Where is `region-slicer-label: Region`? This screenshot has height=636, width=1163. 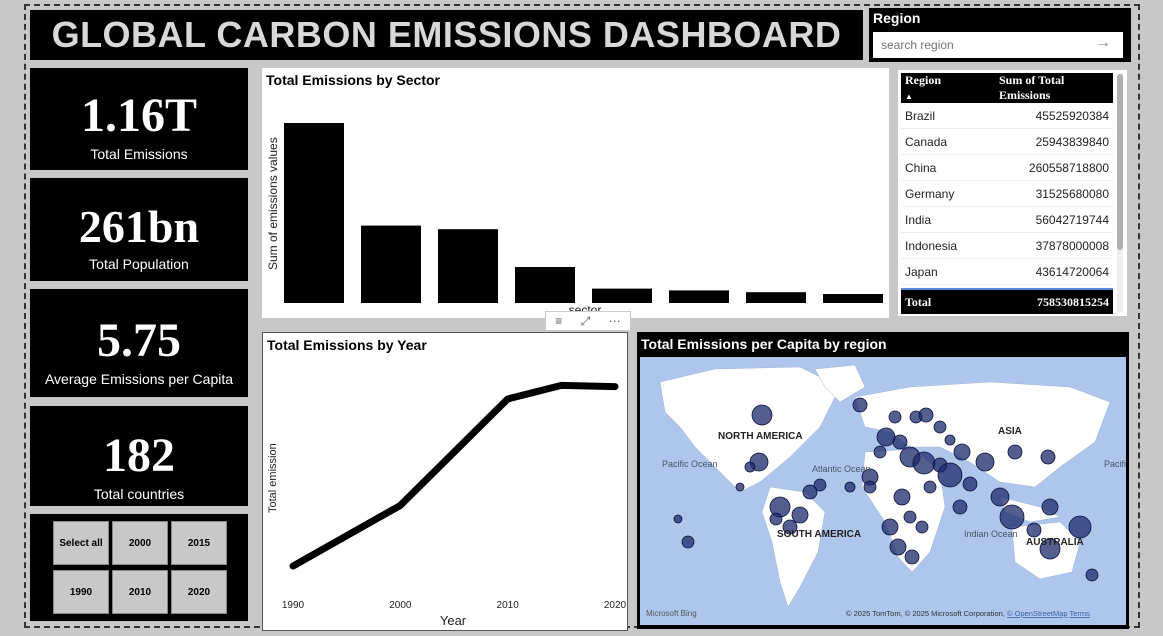
region-slicer-label: Region is located at coordinates (897, 18).